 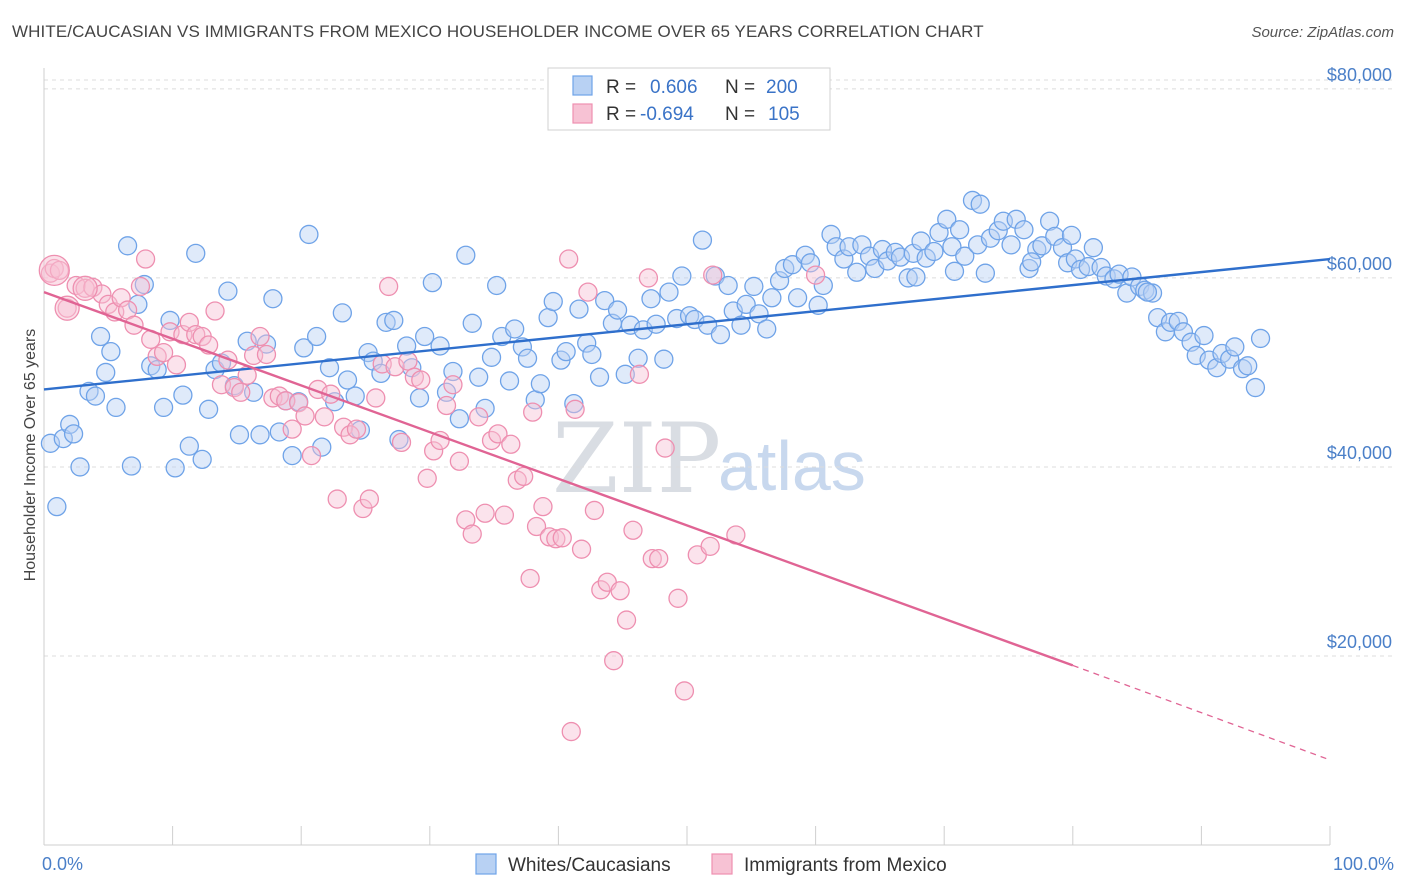 What do you see at coordinates (30, 455) in the screenshot?
I see `y-axis-label: Householder Income Over 65 years` at bounding box center [30, 455].